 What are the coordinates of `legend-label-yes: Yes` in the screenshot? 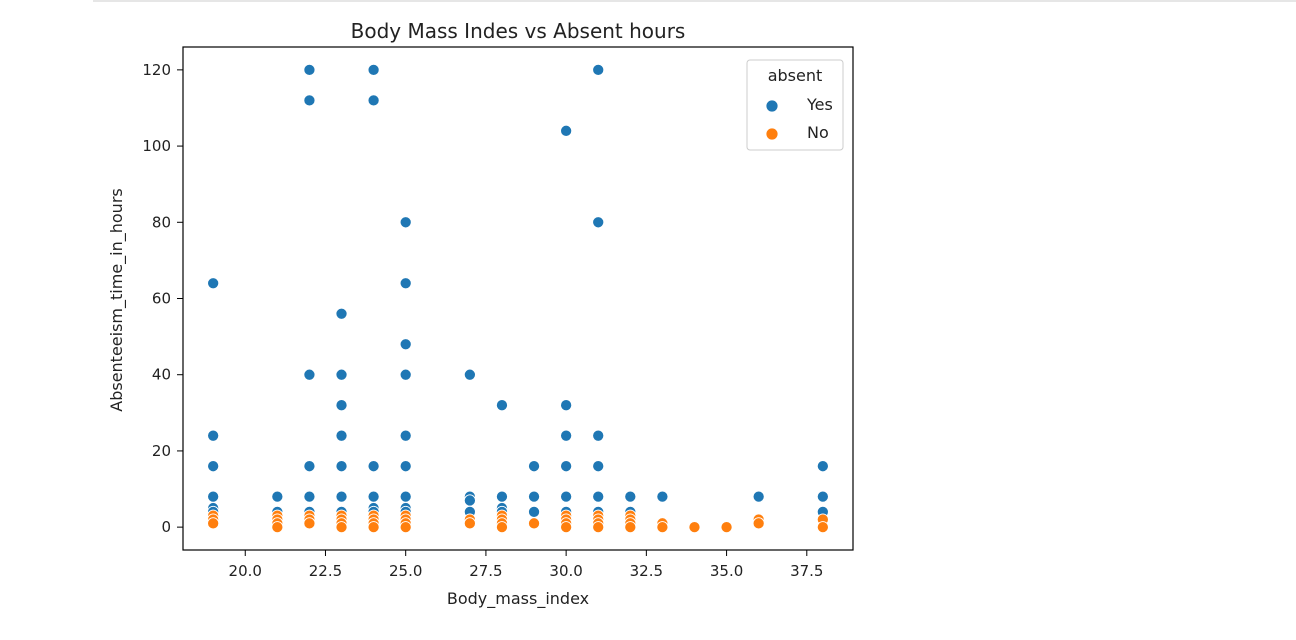 It's located at (819, 104).